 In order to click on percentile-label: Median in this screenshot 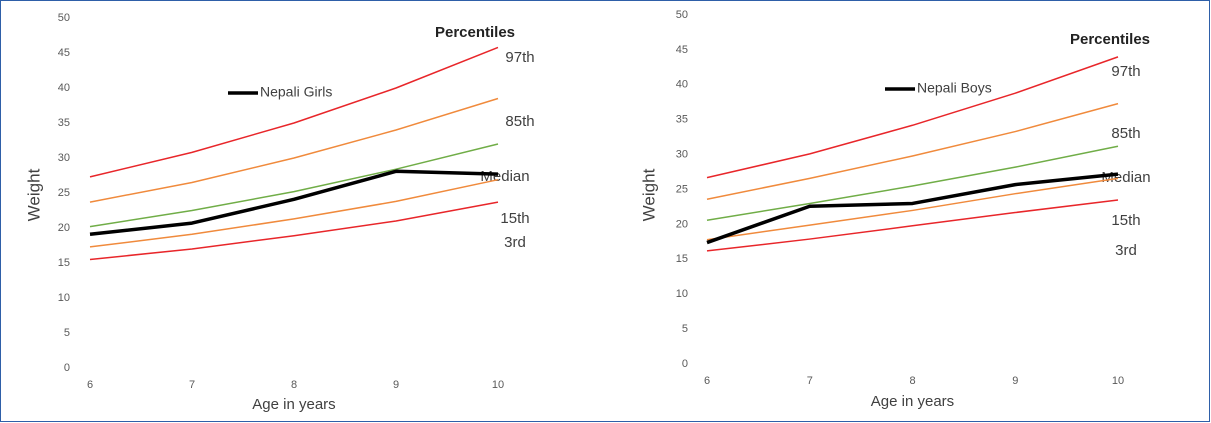, I will do `click(1125, 177)`.